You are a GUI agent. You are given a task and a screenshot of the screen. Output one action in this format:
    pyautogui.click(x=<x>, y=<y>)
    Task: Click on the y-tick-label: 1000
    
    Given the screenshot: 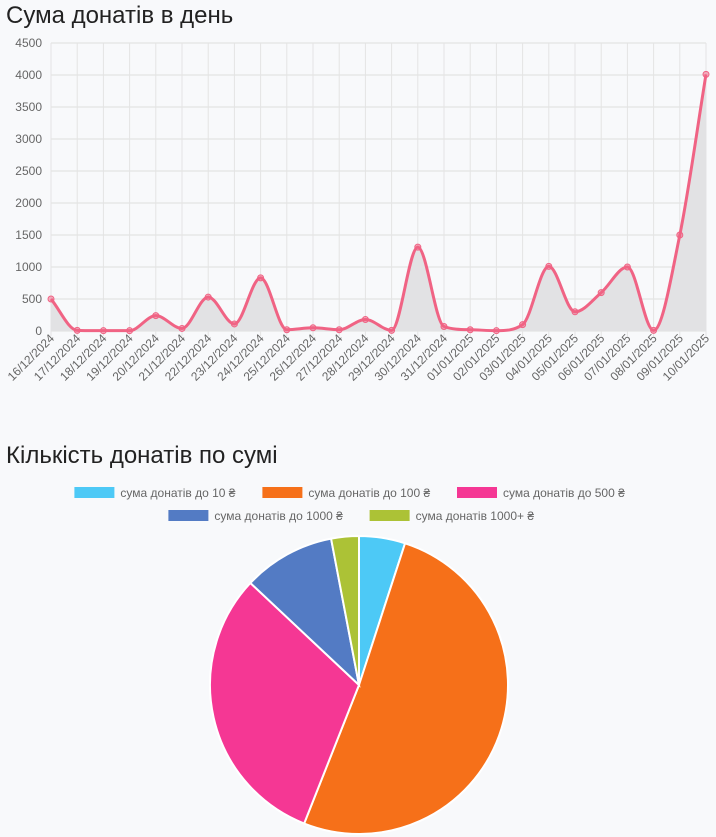 What is the action you would take?
    pyautogui.click(x=28, y=267)
    